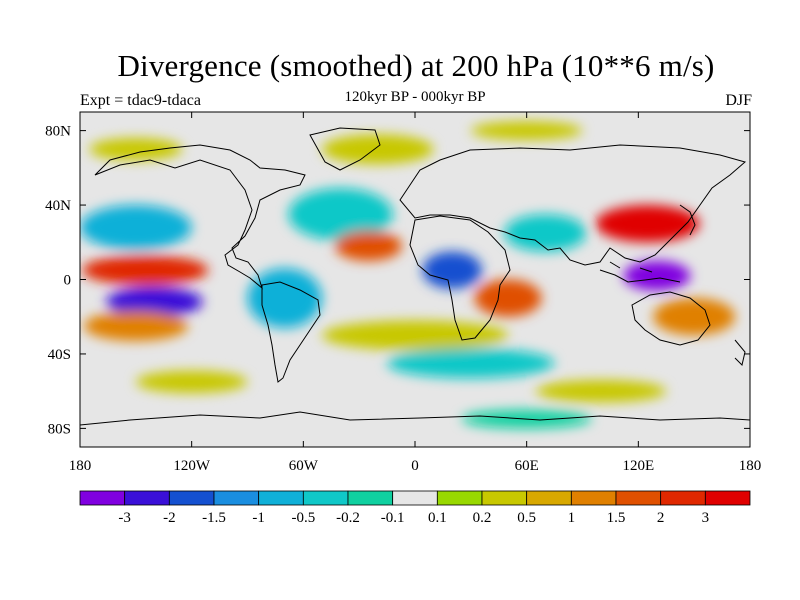 The height and width of the screenshot is (600, 800). What do you see at coordinates (740, 352) in the screenshot?
I see `coastline-new-zealand` at bounding box center [740, 352].